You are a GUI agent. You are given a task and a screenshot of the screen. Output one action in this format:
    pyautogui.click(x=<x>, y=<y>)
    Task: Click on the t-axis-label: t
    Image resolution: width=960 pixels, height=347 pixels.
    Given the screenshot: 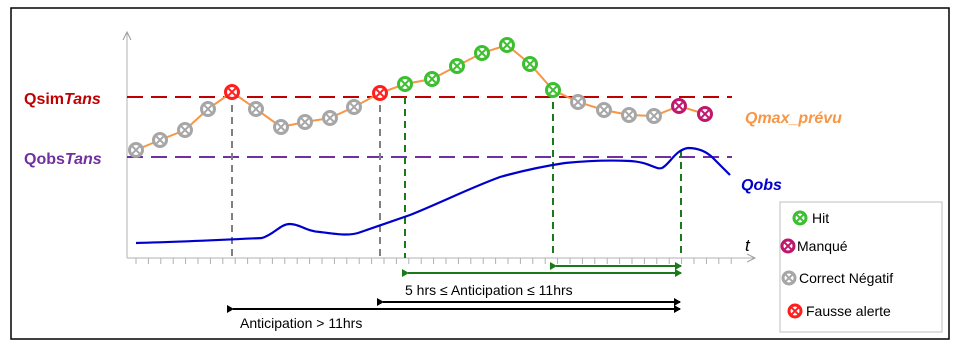 What is the action you would take?
    pyautogui.click(x=748, y=245)
    